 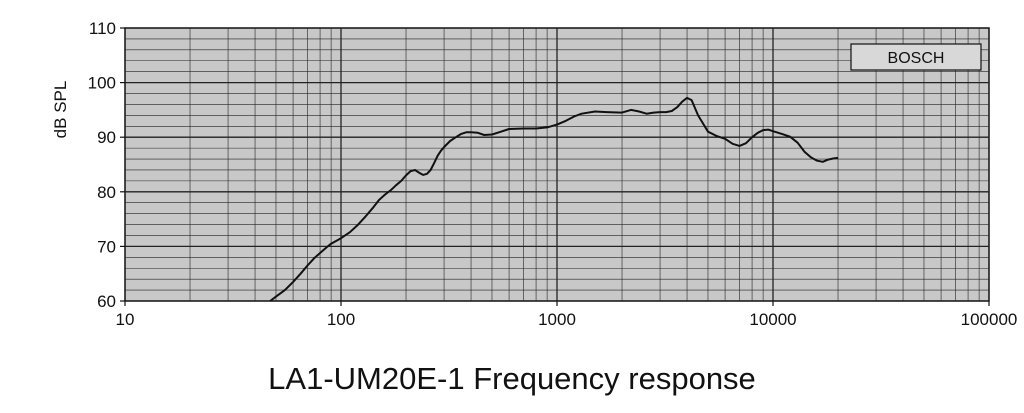 I want to click on legend-label: BOSCH, so click(x=916, y=58).